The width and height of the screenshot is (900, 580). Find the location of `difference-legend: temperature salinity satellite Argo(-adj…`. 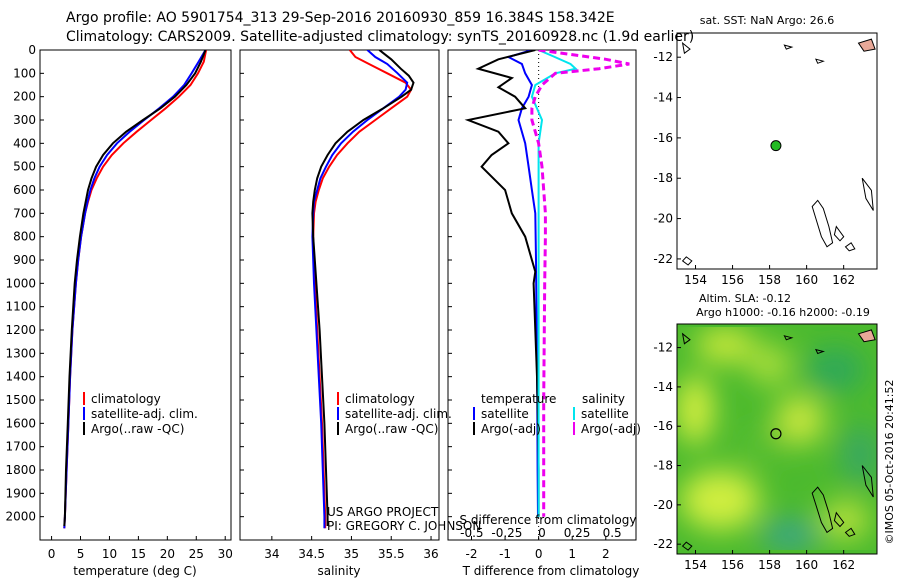

difference-legend: temperature salinity satellite Argo(-adj… is located at coordinates (557, 414).